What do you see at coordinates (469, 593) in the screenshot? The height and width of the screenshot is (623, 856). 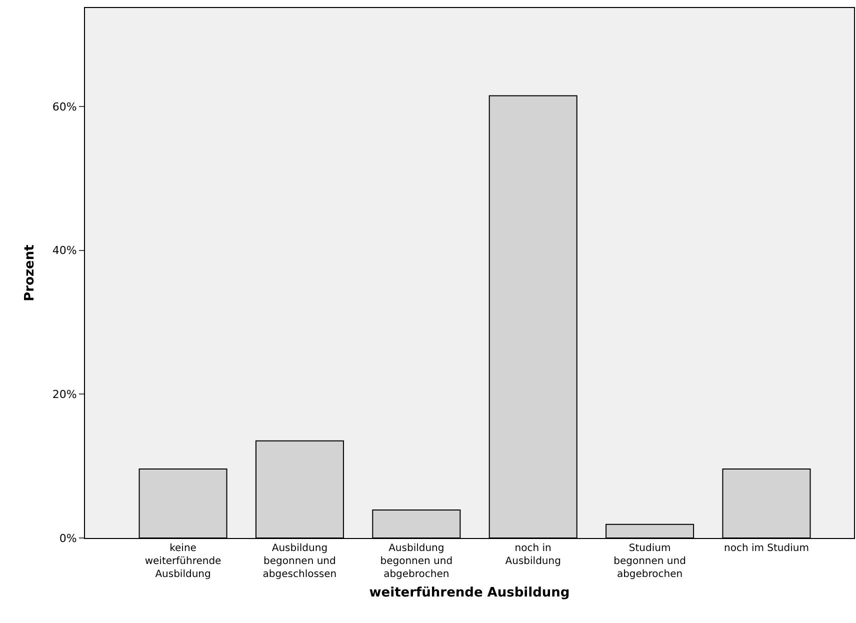 I see `x-axis-title: weiterführende Ausbildung` at bounding box center [469, 593].